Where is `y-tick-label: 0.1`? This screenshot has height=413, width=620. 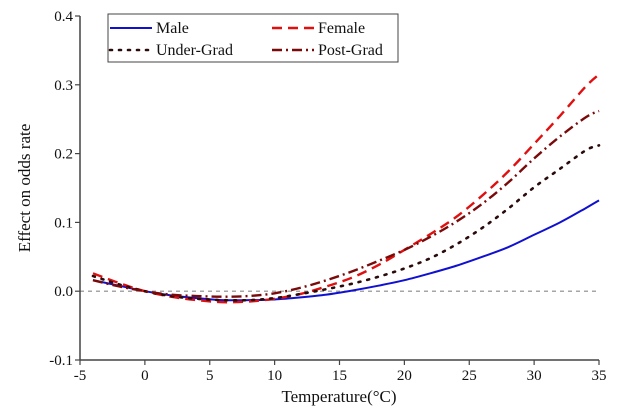 y-tick-label: 0.1 is located at coordinates (63, 223).